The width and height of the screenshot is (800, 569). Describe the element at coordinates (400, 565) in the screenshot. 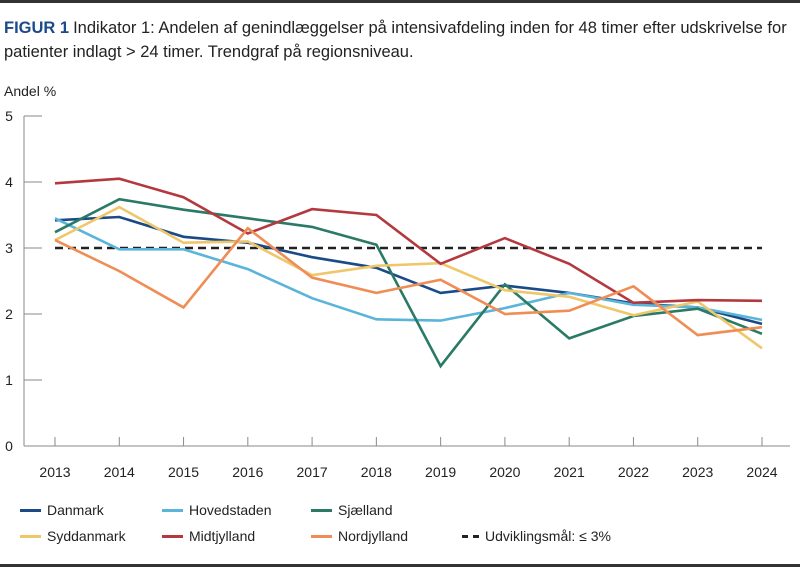

I see `bottom-rule` at that location.